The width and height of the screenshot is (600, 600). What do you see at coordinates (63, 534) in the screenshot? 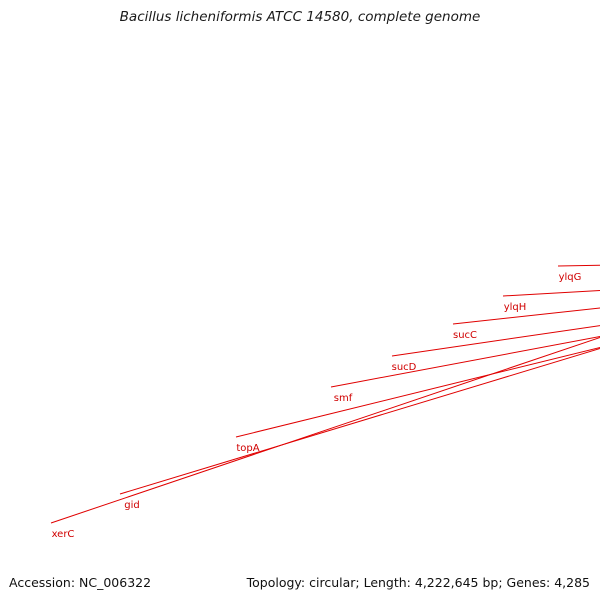
I see `gene-name: xerC` at bounding box center [63, 534].